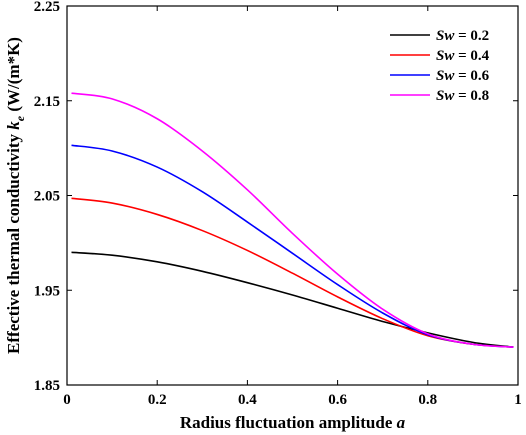 This screenshot has width=526, height=435. What do you see at coordinates (13, 243) in the screenshot?
I see `y-axis-title-text: Effective thermal conductivity` at bounding box center [13, 243].